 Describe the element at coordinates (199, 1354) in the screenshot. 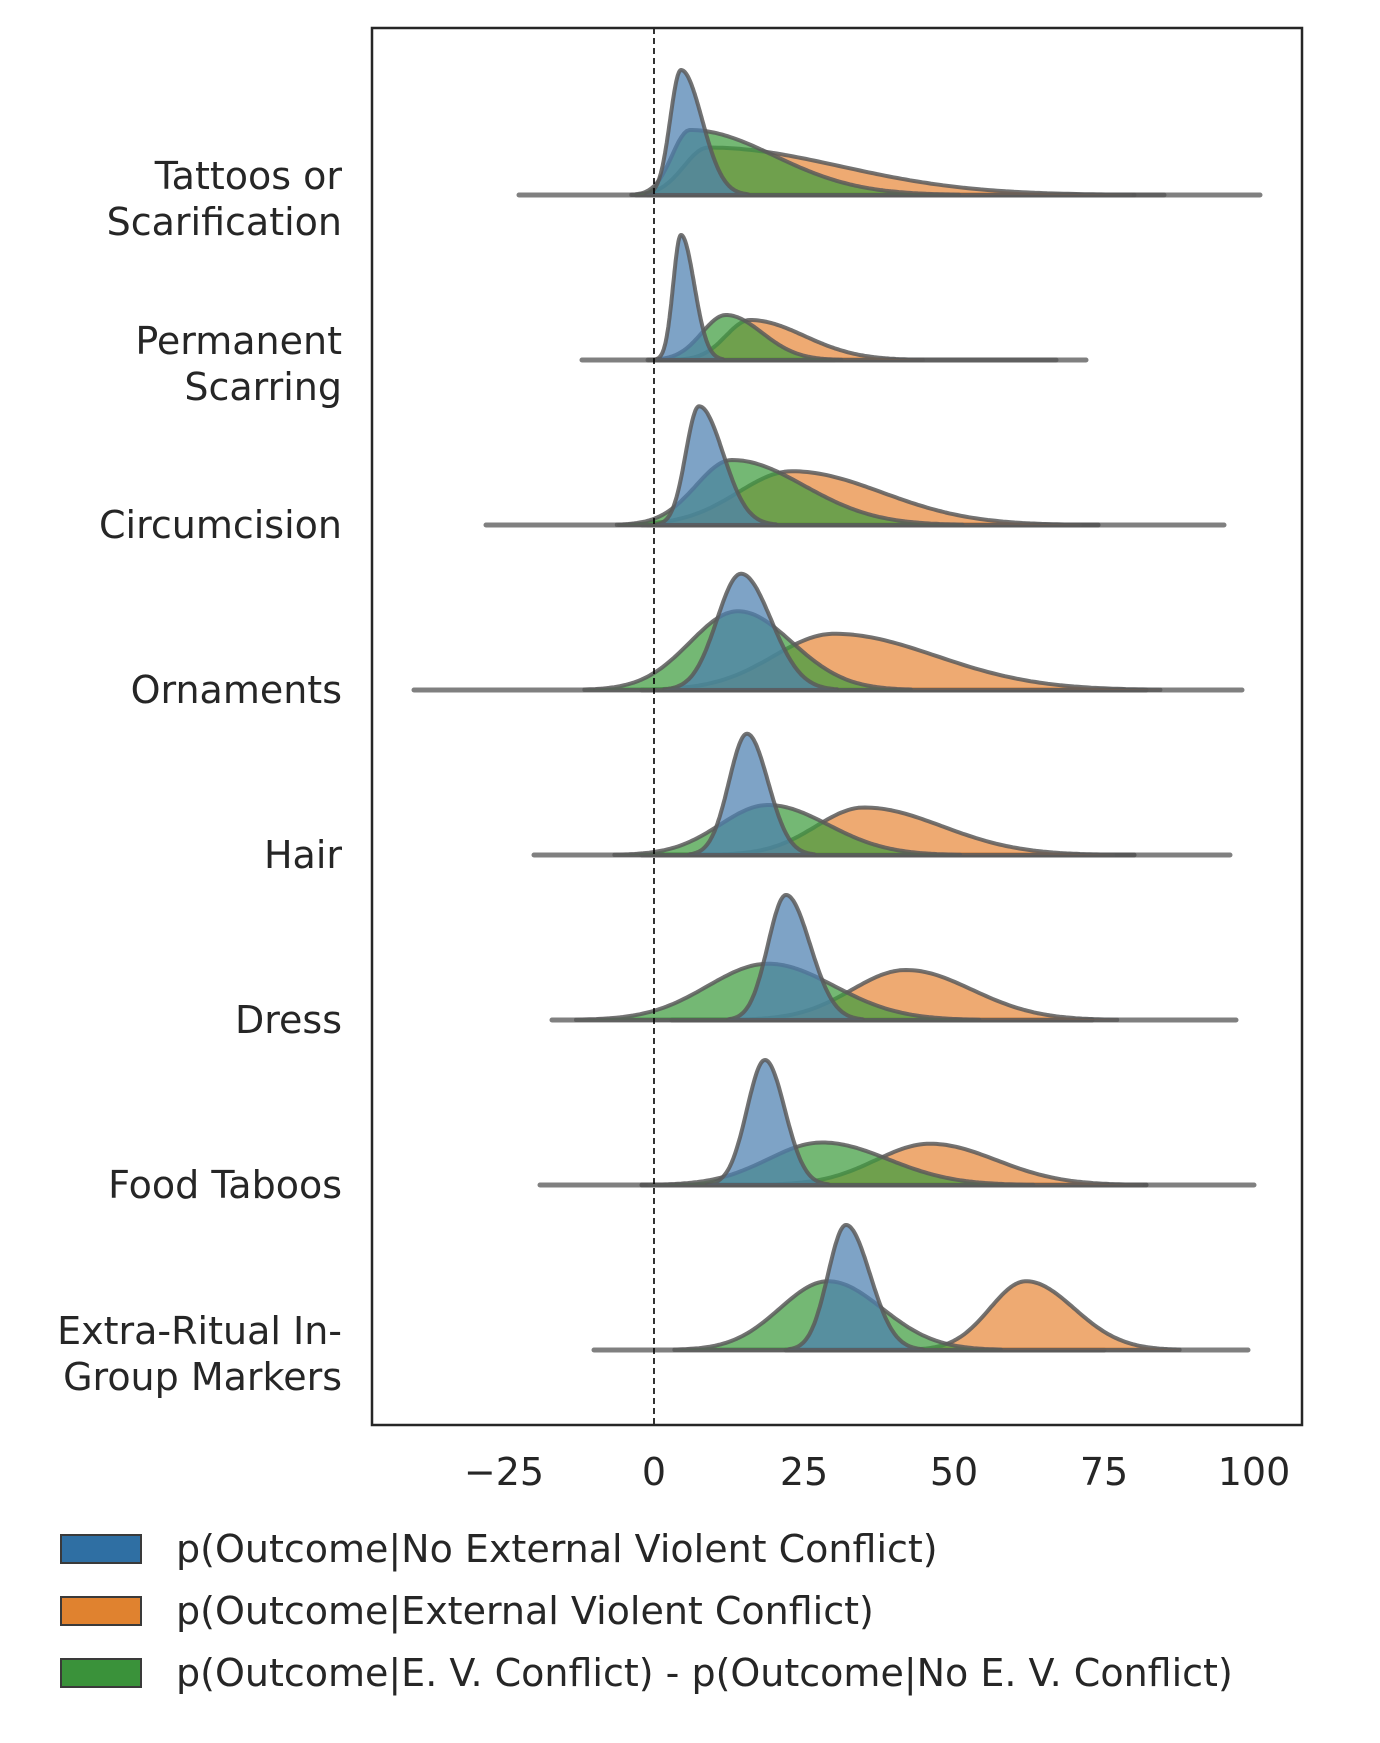

I see `category-label: Extra-Ritual In-Group Markers` at that location.